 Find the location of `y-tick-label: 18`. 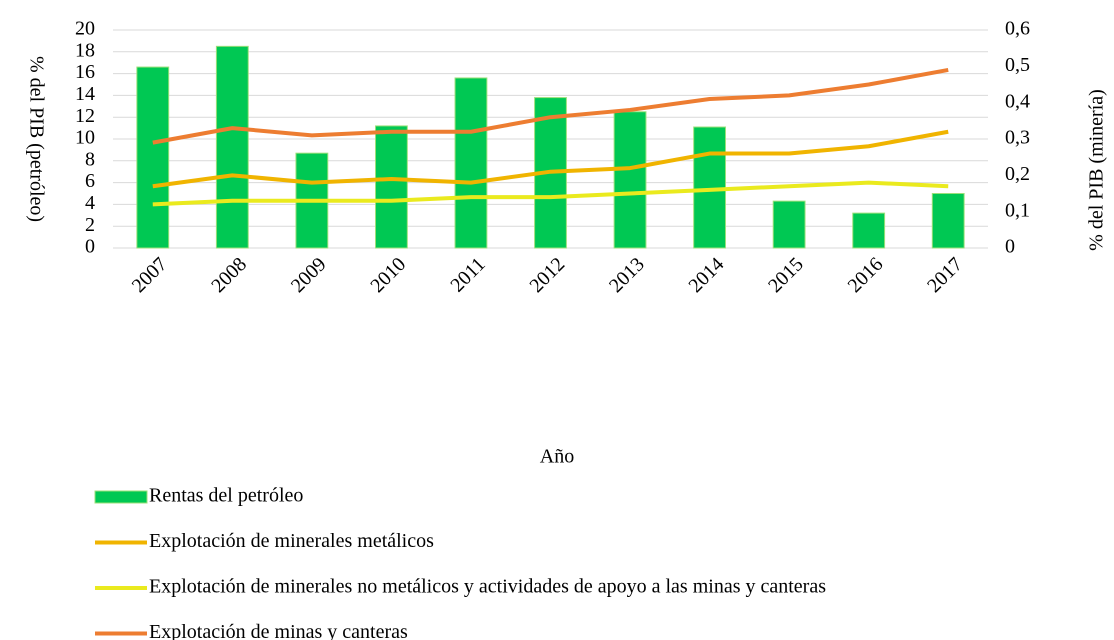

y-tick-label: 18 is located at coordinates (85, 50).